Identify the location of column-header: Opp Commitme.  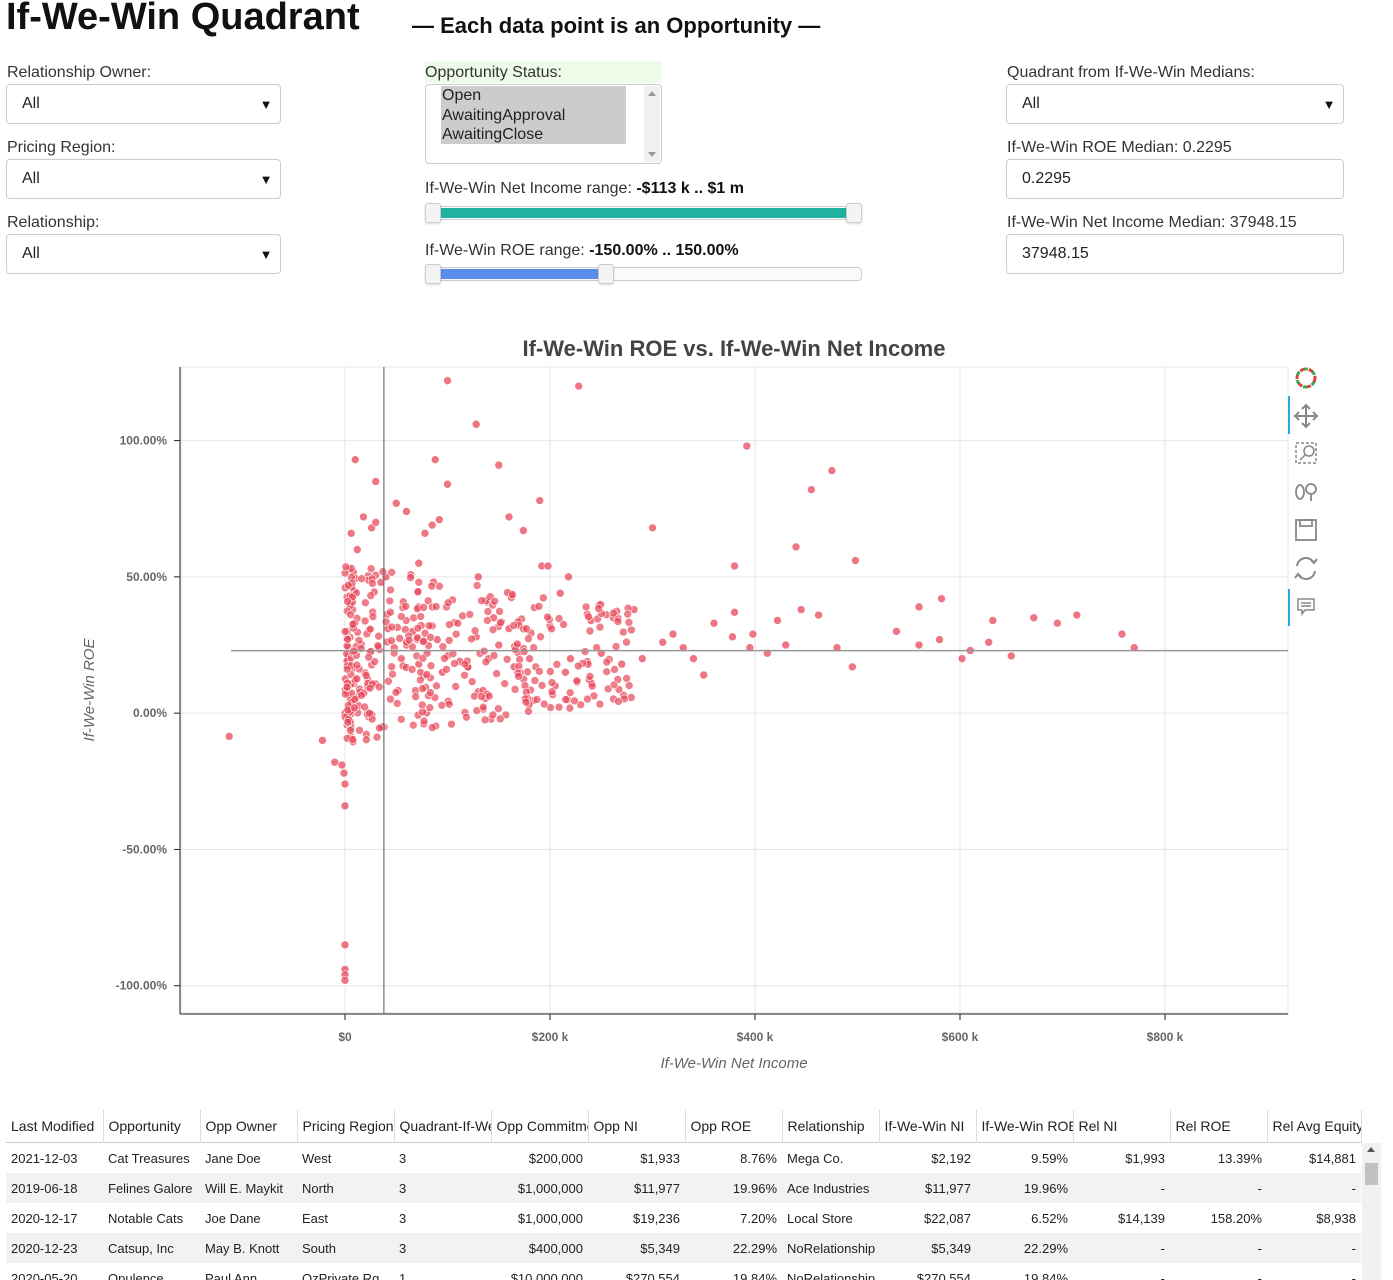
(540, 1126).